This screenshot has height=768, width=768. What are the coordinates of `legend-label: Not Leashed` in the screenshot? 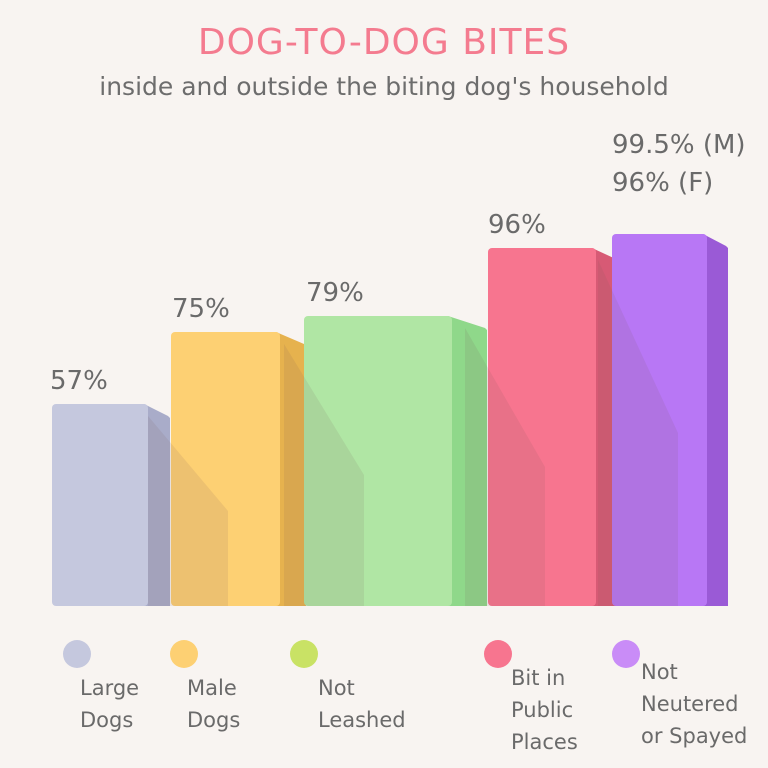 It's located at (362, 704).